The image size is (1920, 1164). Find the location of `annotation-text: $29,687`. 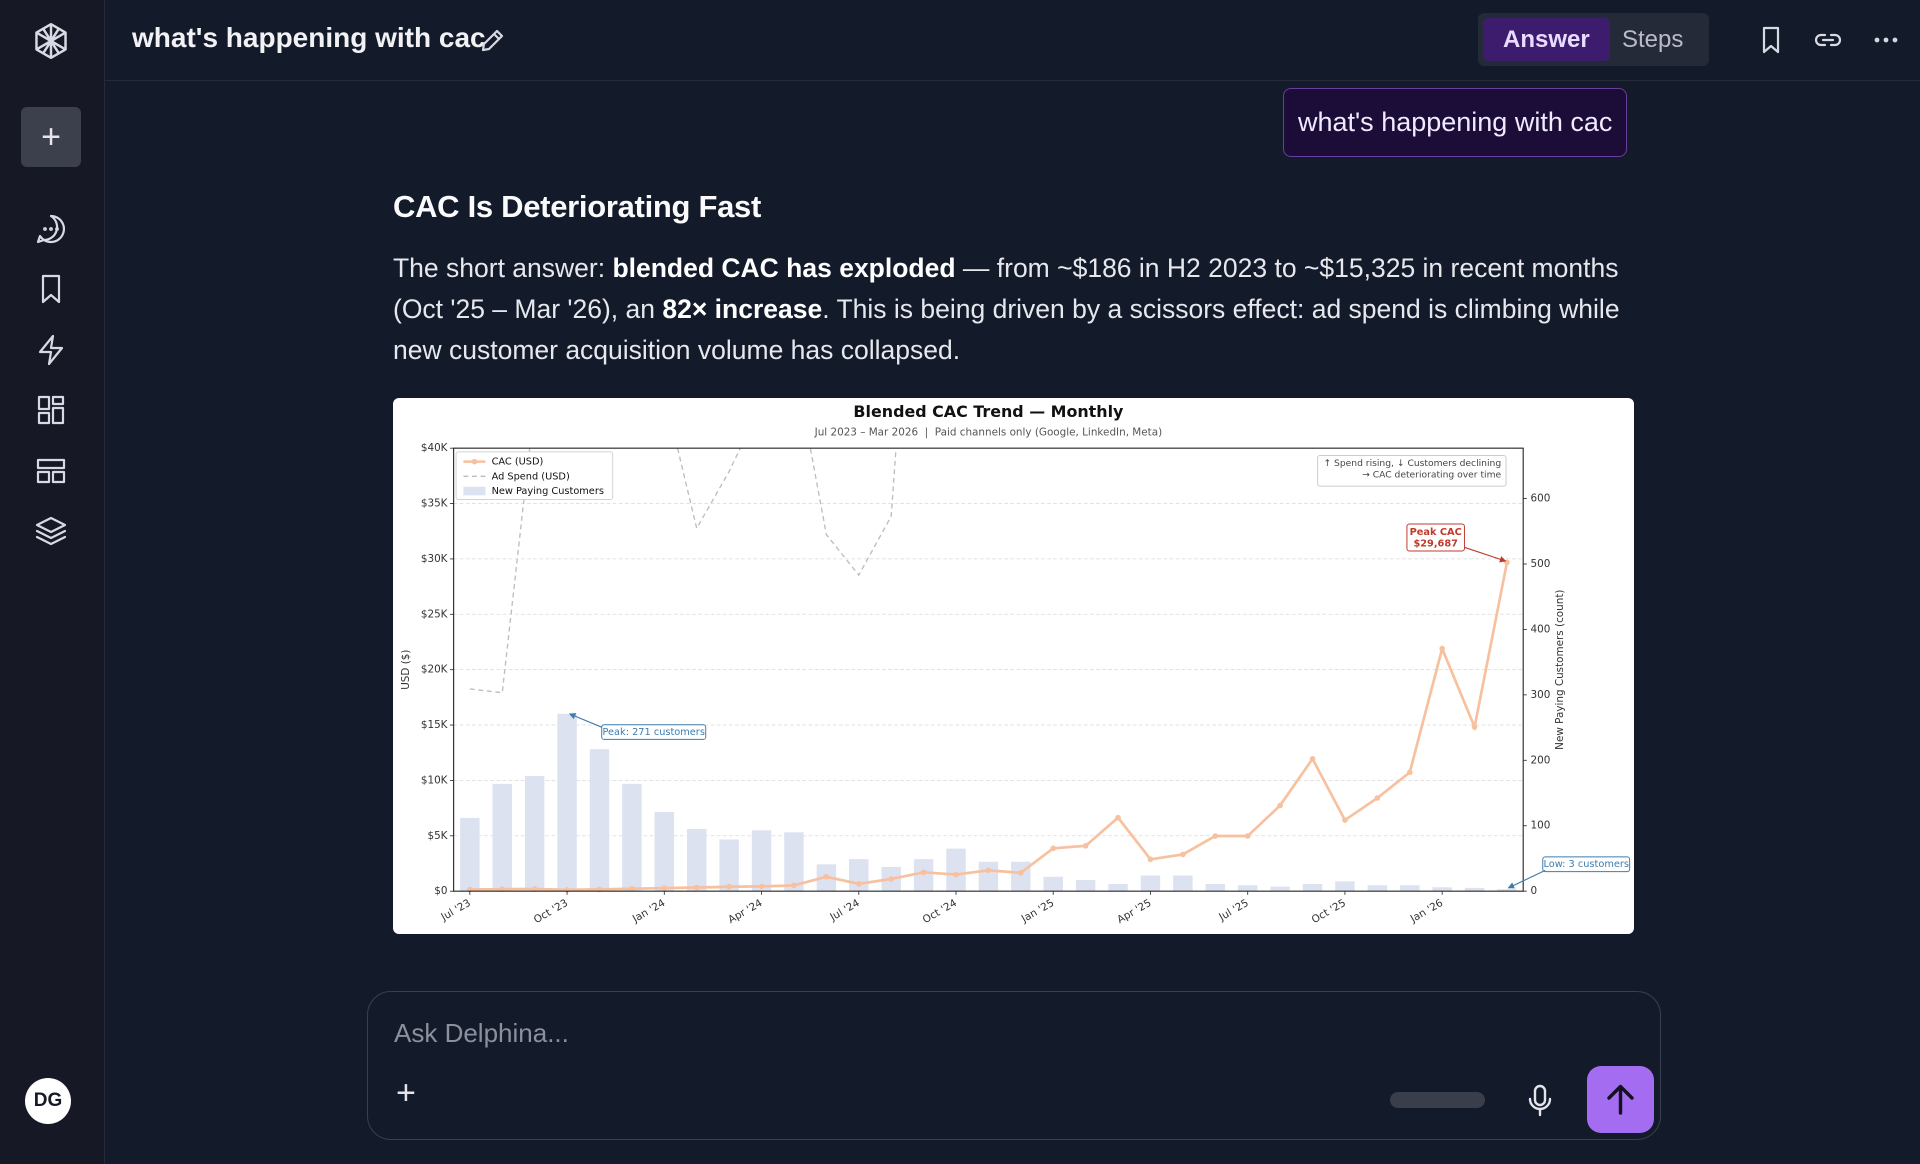

annotation-text: $29,687 is located at coordinates (1435, 544).